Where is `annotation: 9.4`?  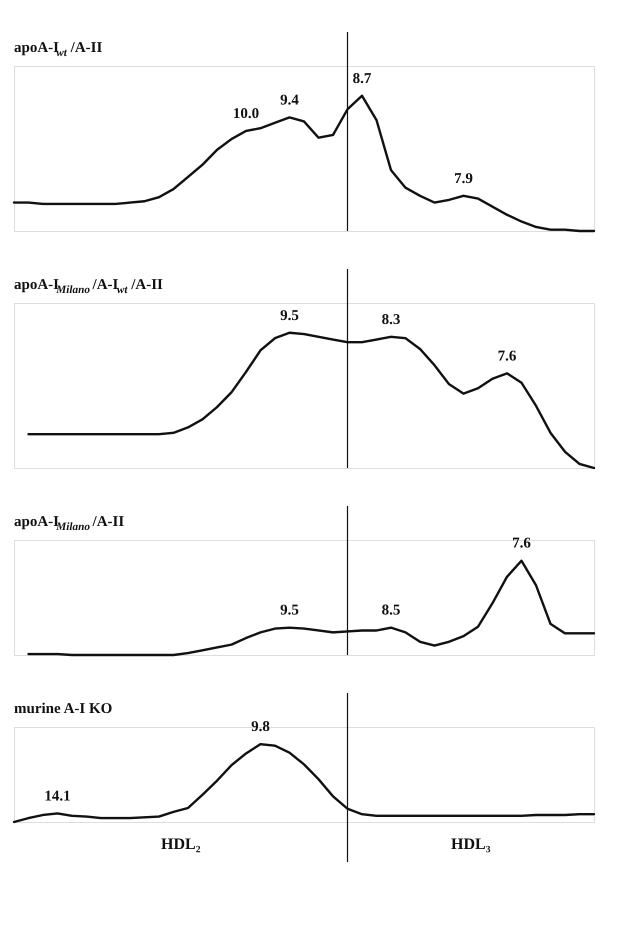
annotation: 9.4 is located at coordinates (290, 100).